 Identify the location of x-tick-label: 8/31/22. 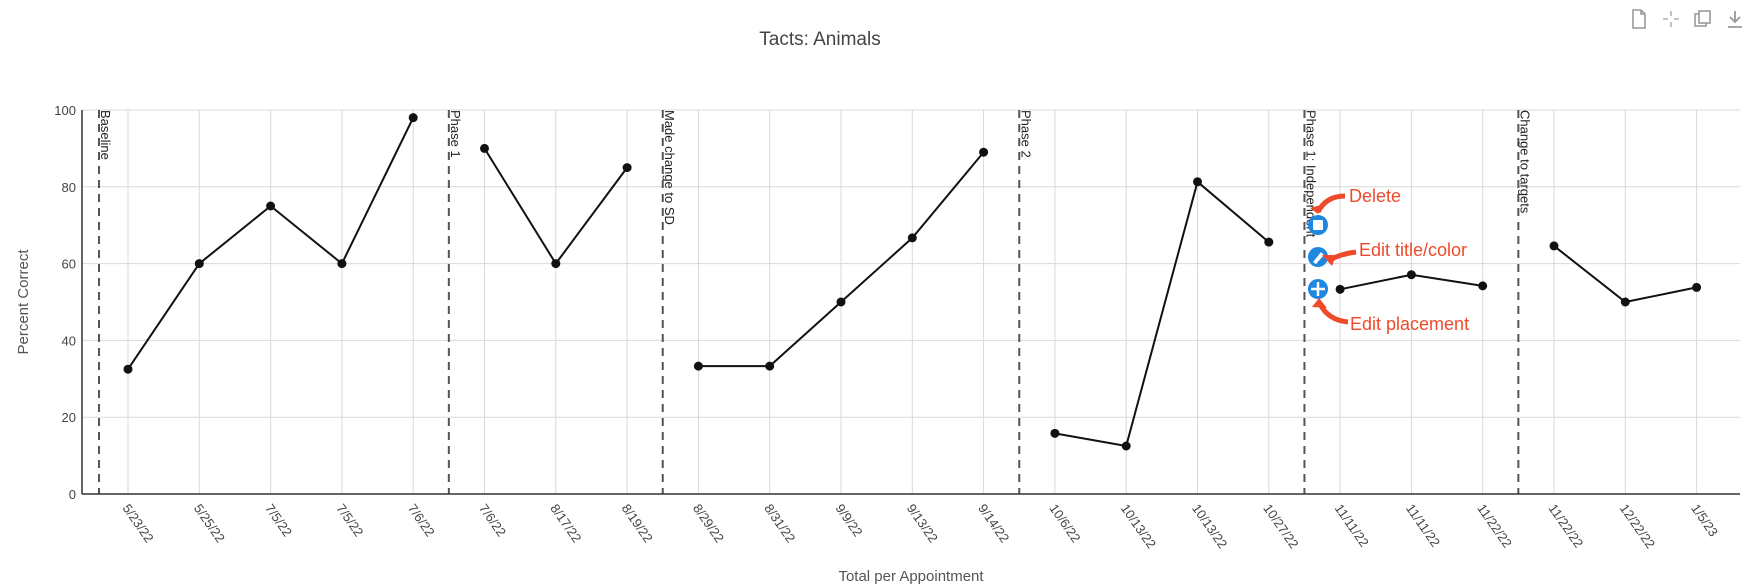
(779, 523).